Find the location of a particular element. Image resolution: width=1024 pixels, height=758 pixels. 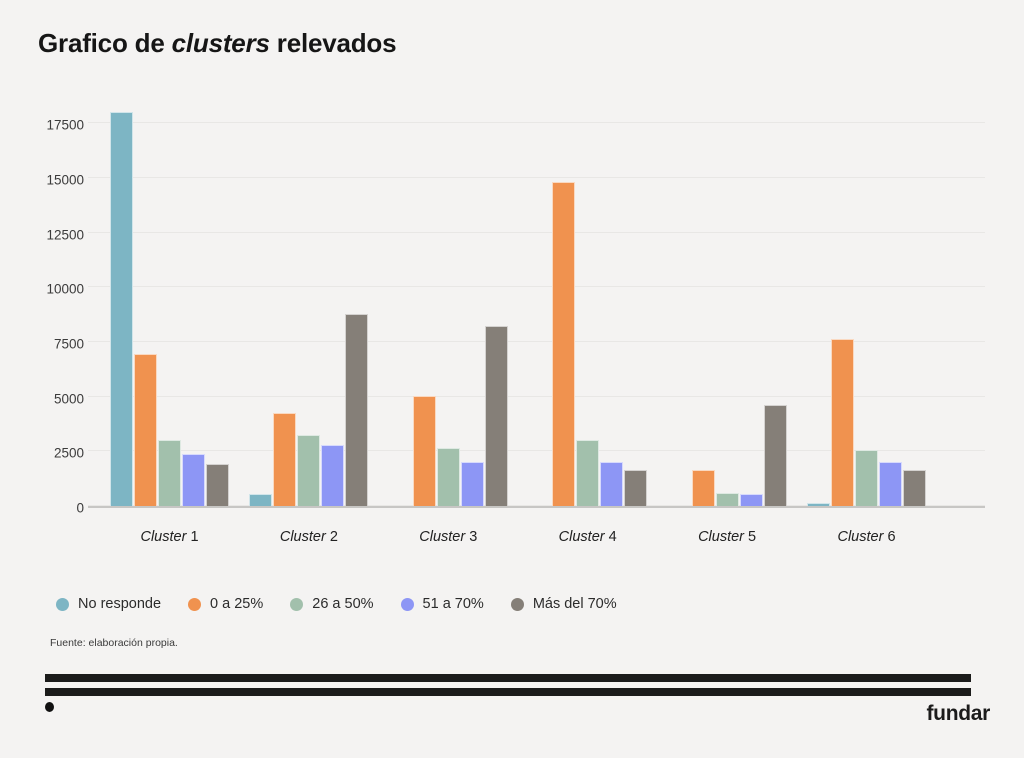

legend-item-0-a-25%: 0 a 25% is located at coordinates (225, 604).